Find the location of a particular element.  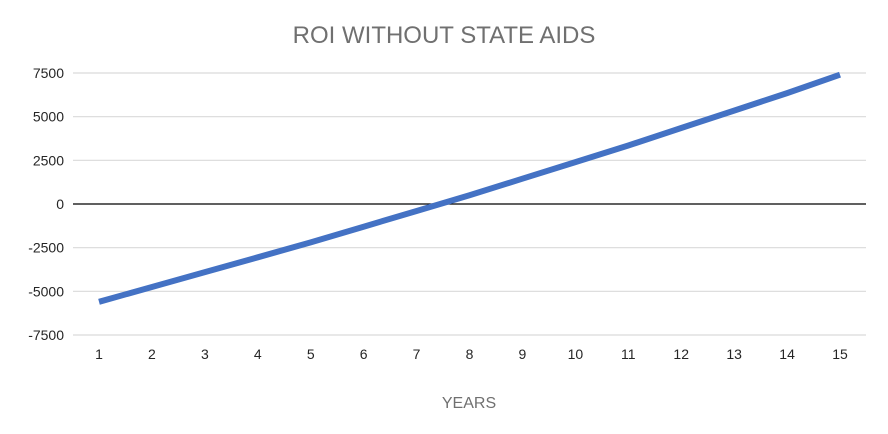

x-tick-label: 14 is located at coordinates (787, 354).